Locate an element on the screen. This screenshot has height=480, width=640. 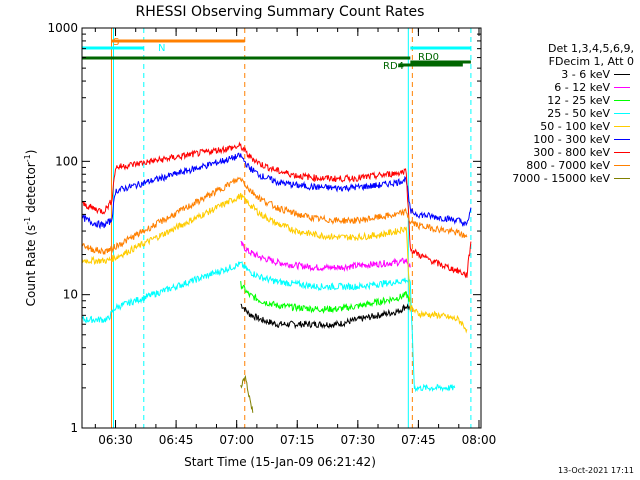
legend-label: 100 - 300 keV is located at coordinates (571, 139).